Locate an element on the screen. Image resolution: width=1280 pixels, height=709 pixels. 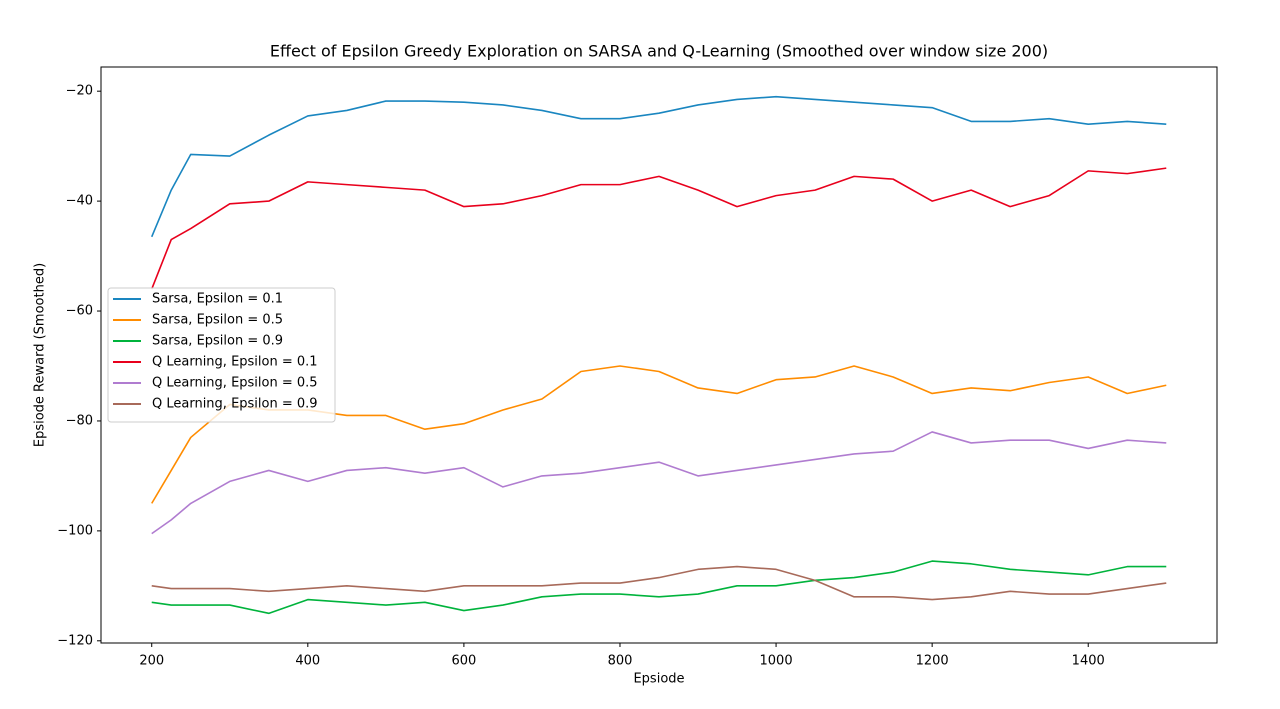
x-tick-label: 1200 is located at coordinates (932, 661).